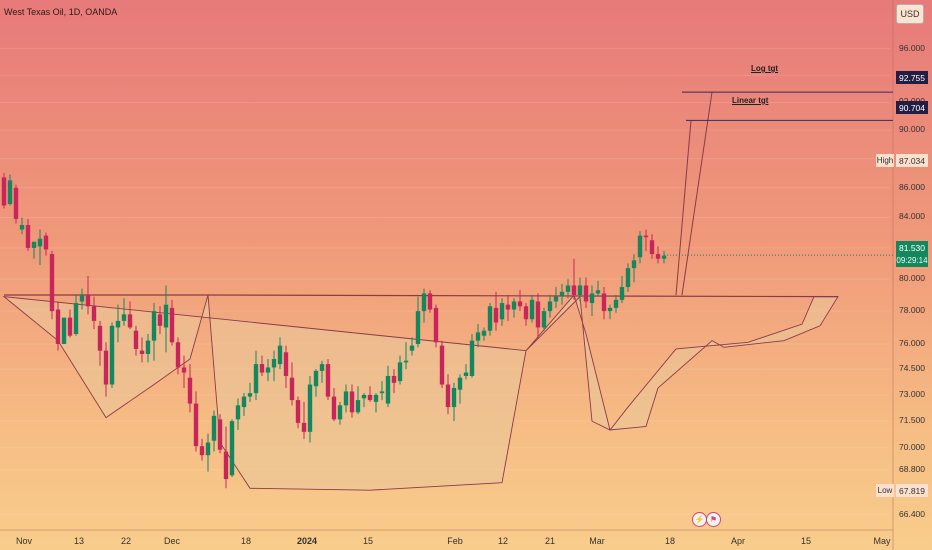 This screenshot has height=550, width=932. Describe the element at coordinates (597, 541) in the screenshot. I see `time-tick-label: Mar` at that location.